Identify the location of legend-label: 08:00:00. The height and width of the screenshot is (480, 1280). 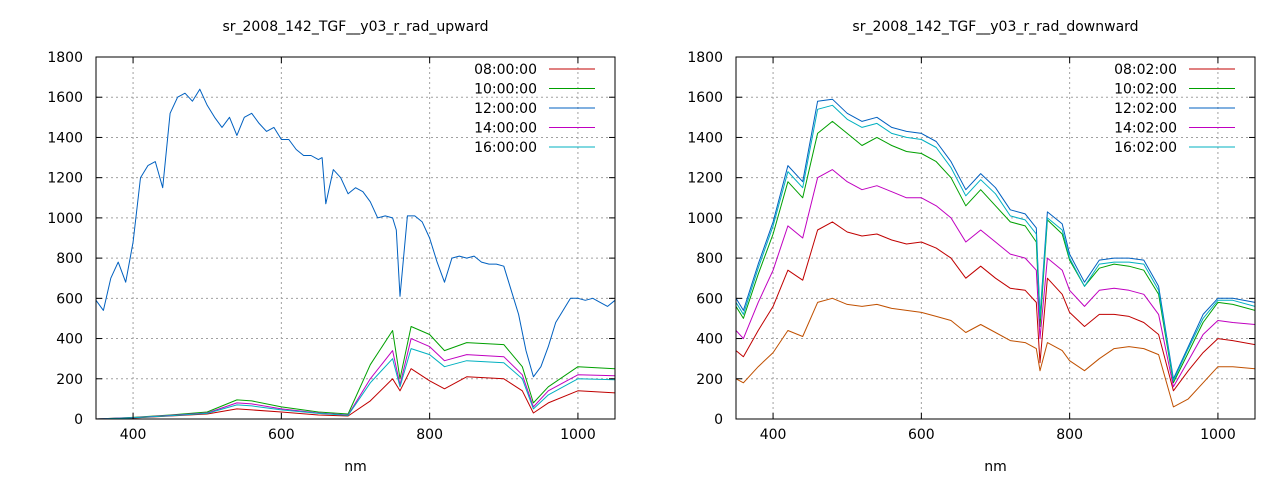
(505, 70).